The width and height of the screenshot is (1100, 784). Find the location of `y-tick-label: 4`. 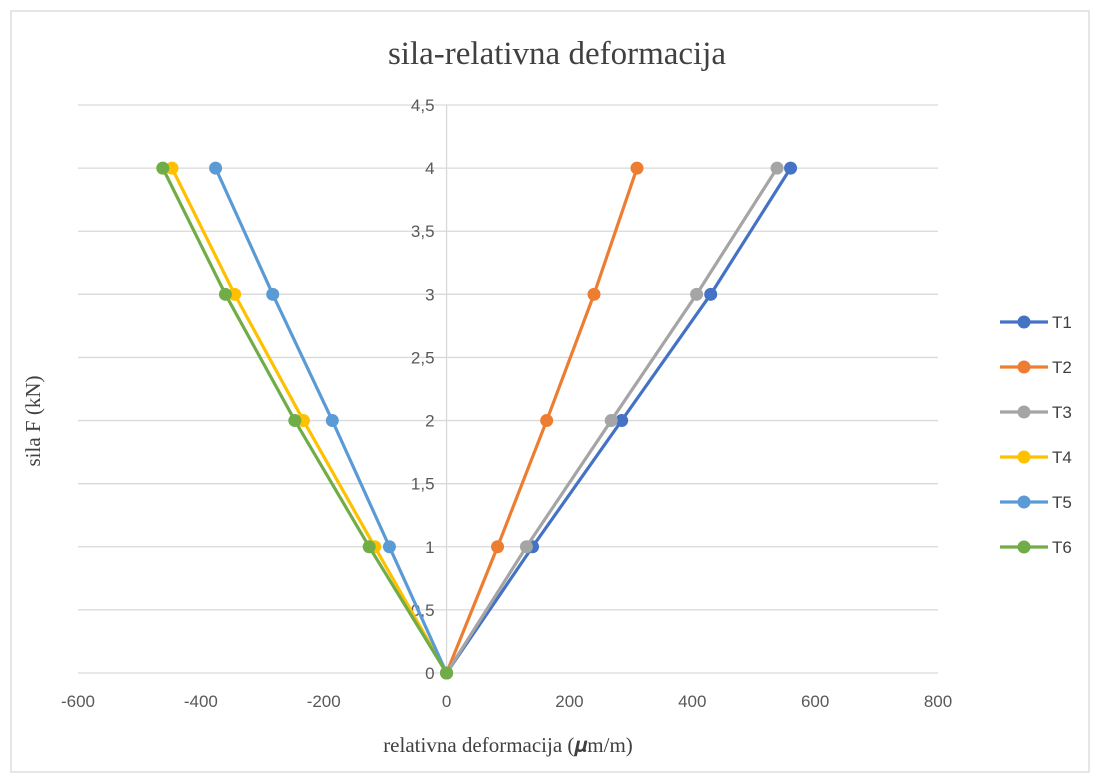

y-tick-label: 4 is located at coordinates (429, 168).